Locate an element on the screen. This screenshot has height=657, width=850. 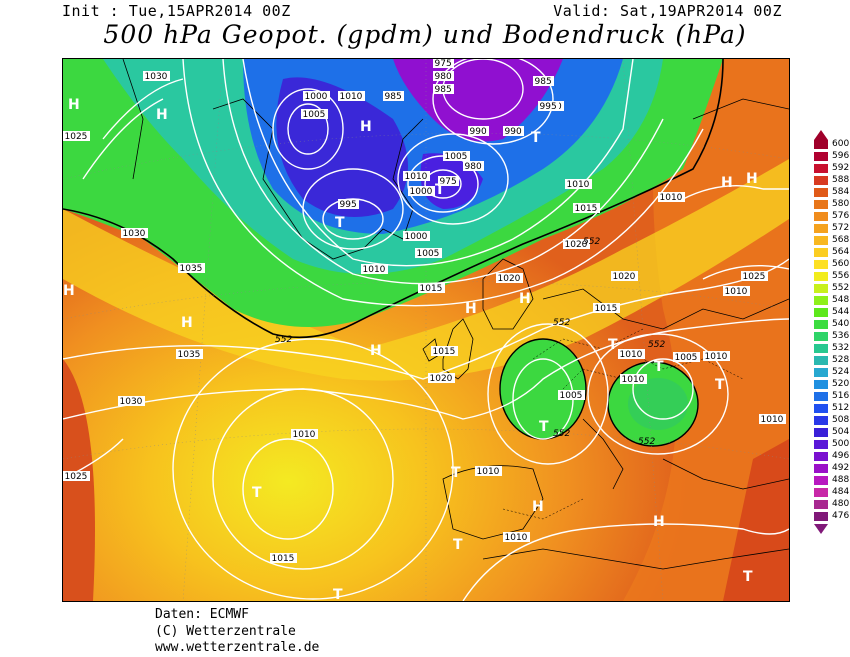
isobar-label: 1035 is located at coordinates (191, 269).